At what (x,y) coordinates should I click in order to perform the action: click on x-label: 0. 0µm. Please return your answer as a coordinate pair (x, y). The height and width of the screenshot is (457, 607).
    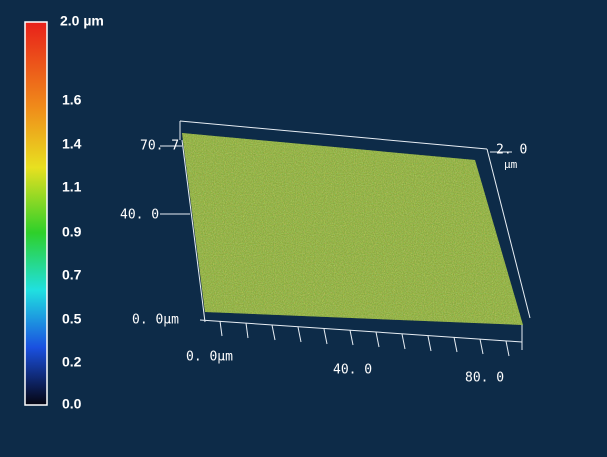
    Looking at the image, I should click on (209, 357).